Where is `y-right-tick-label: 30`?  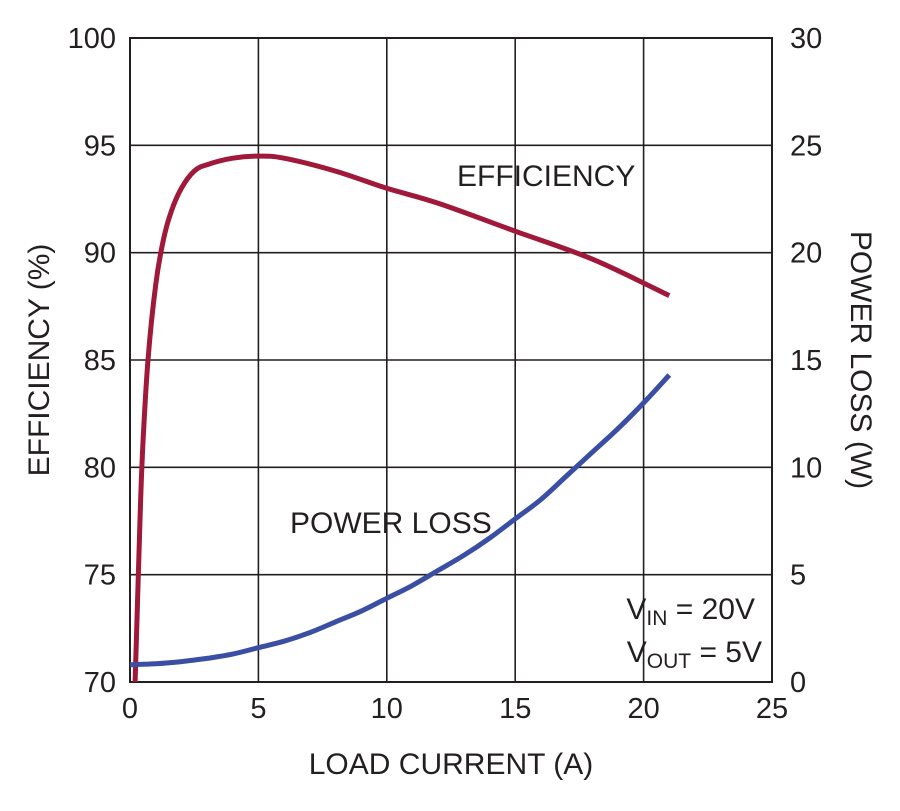 y-right-tick-label: 30 is located at coordinates (806, 39).